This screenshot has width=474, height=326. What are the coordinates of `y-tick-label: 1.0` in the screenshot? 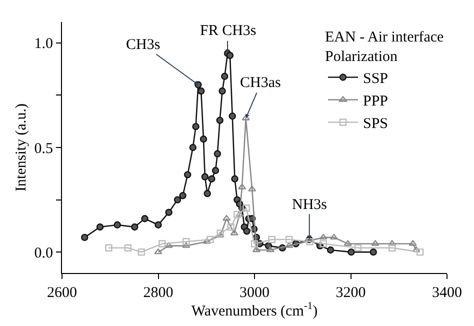 It's located at (43, 44).